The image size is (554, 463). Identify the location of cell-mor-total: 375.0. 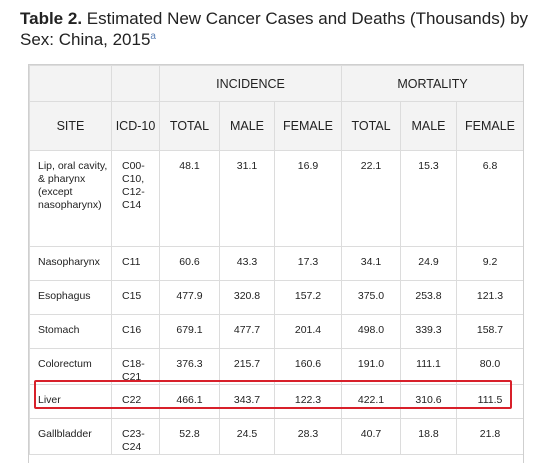
(371, 297).